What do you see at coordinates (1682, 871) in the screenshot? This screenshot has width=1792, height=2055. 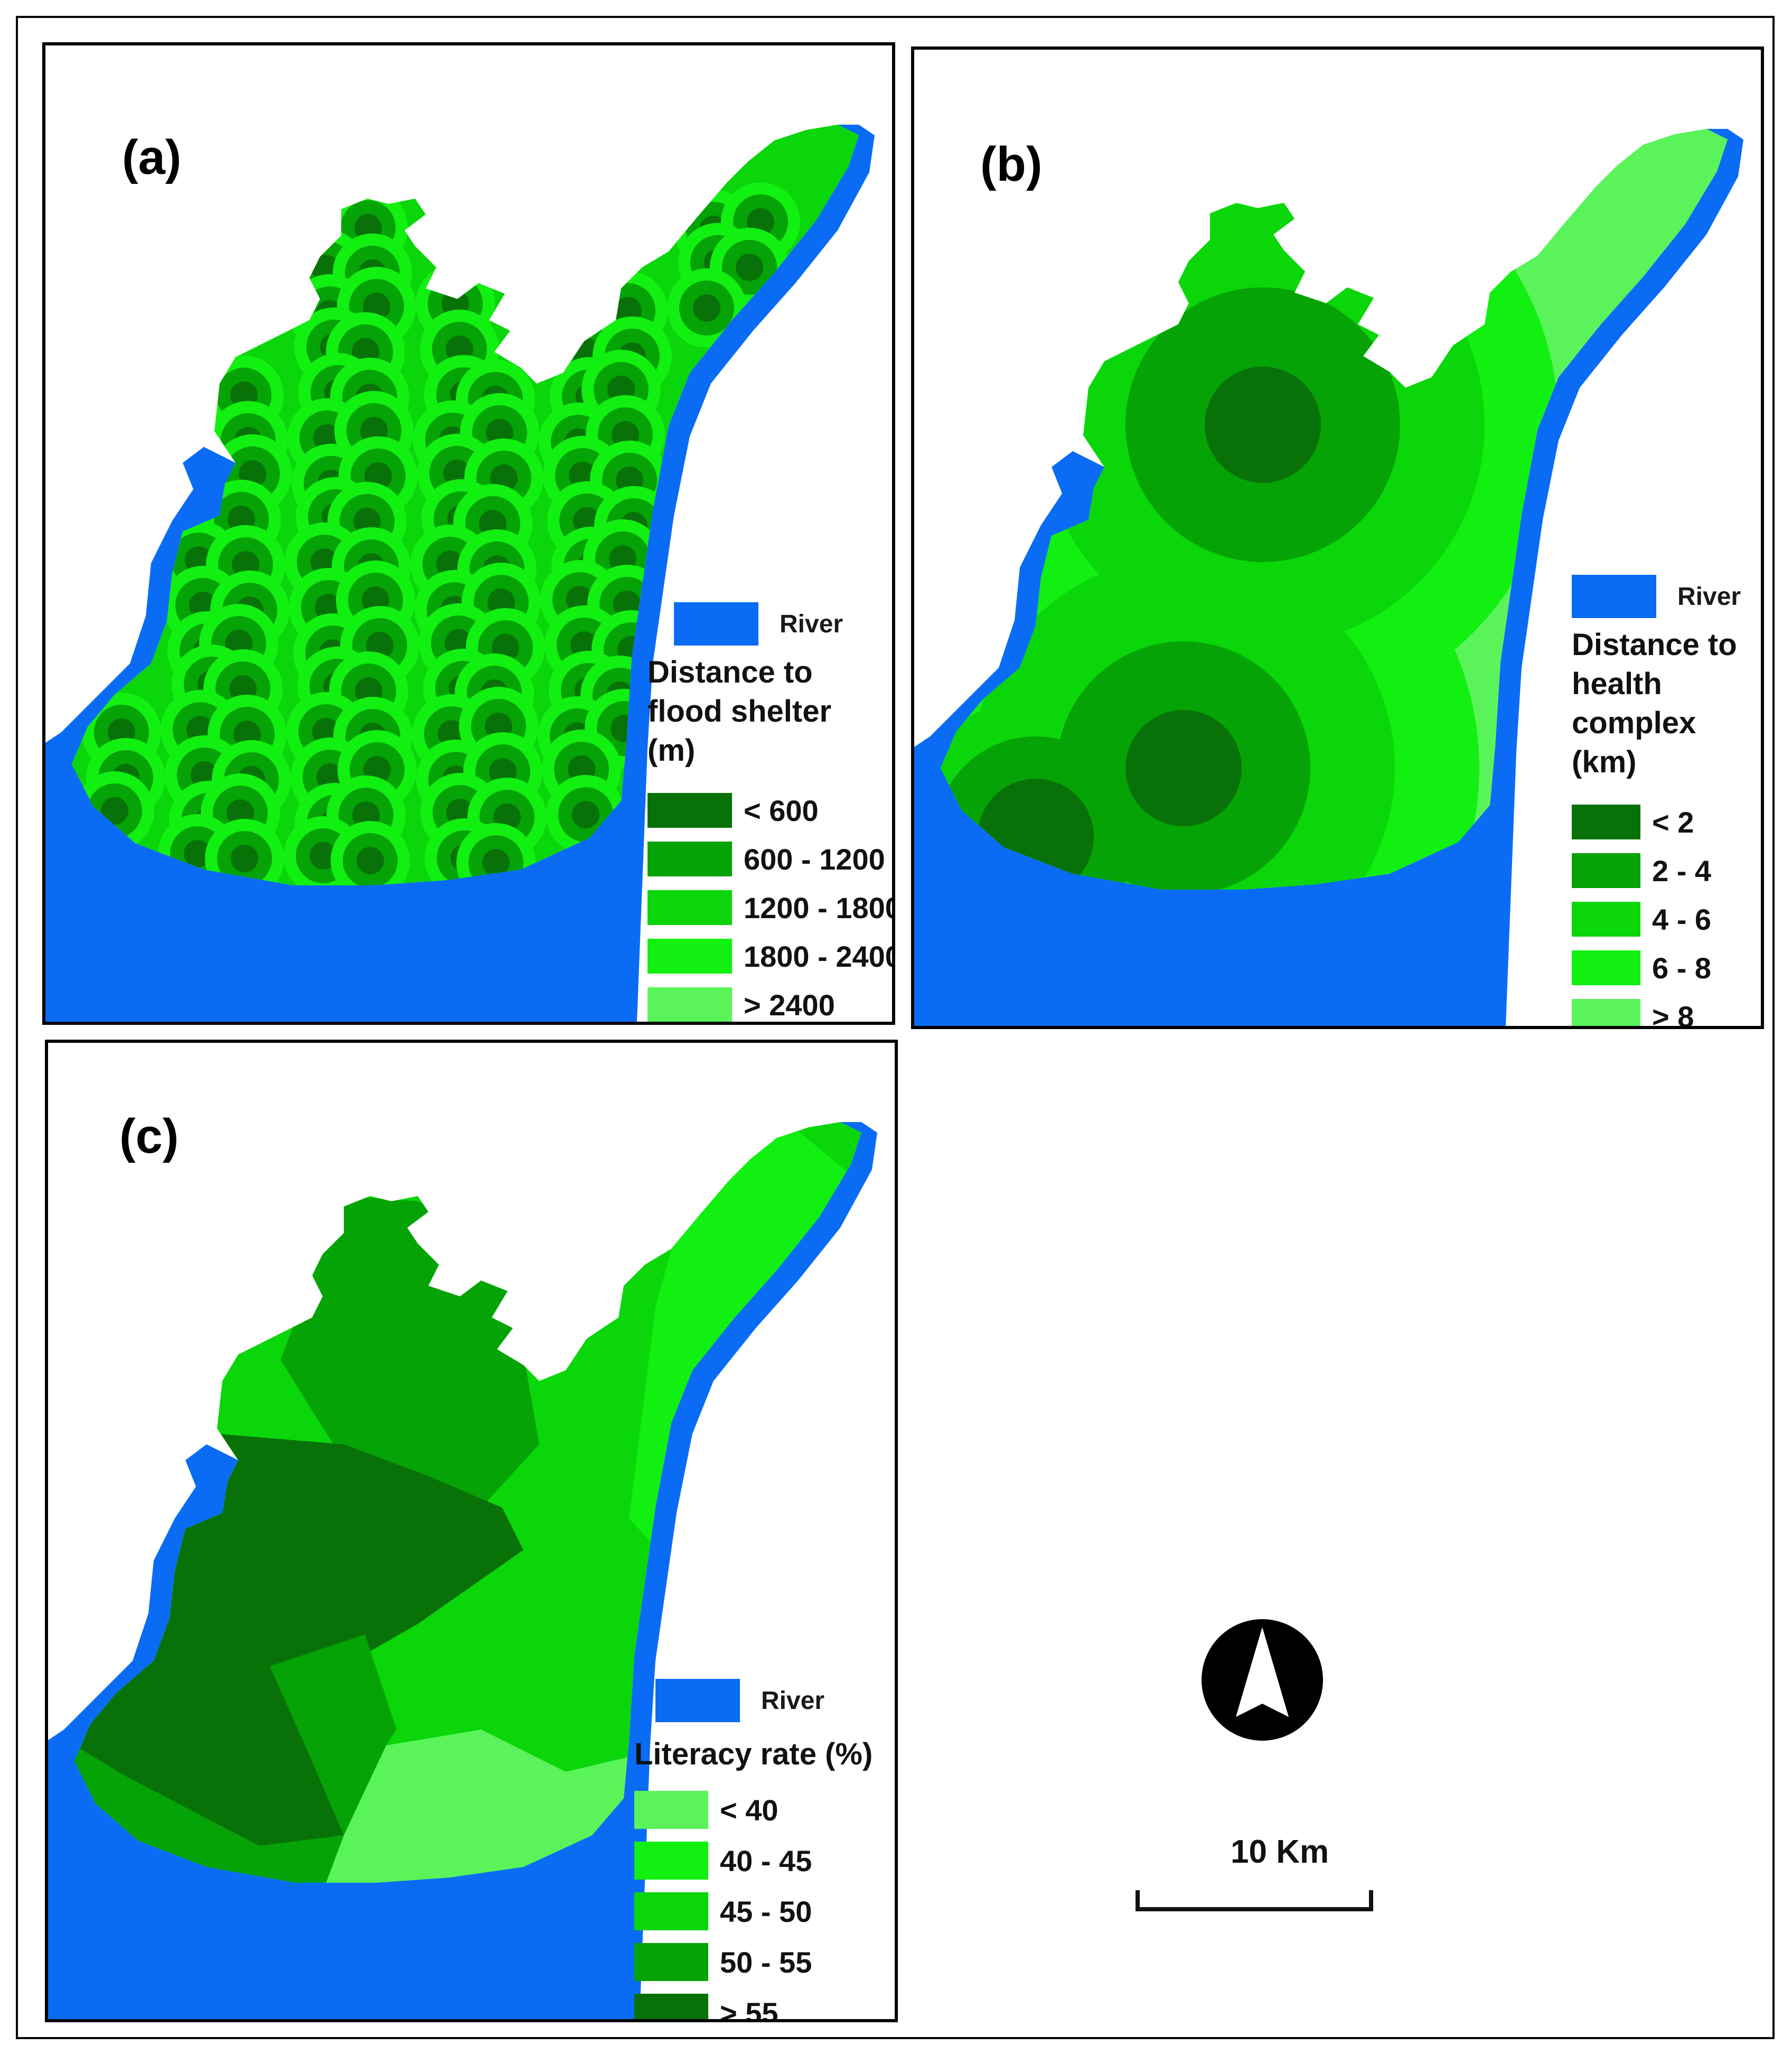 I see `legend-label: 2 - 4` at bounding box center [1682, 871].